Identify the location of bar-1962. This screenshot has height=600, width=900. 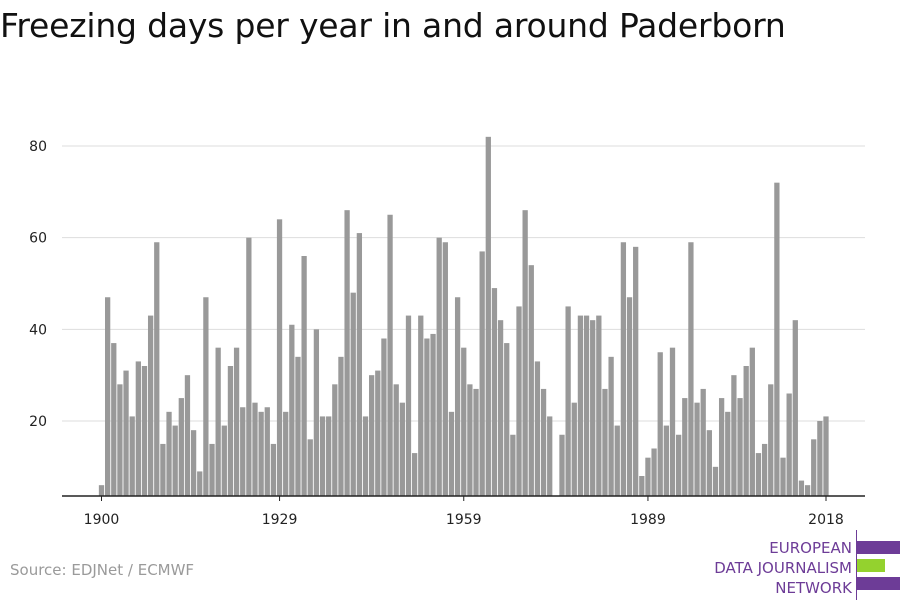
(482, 373).